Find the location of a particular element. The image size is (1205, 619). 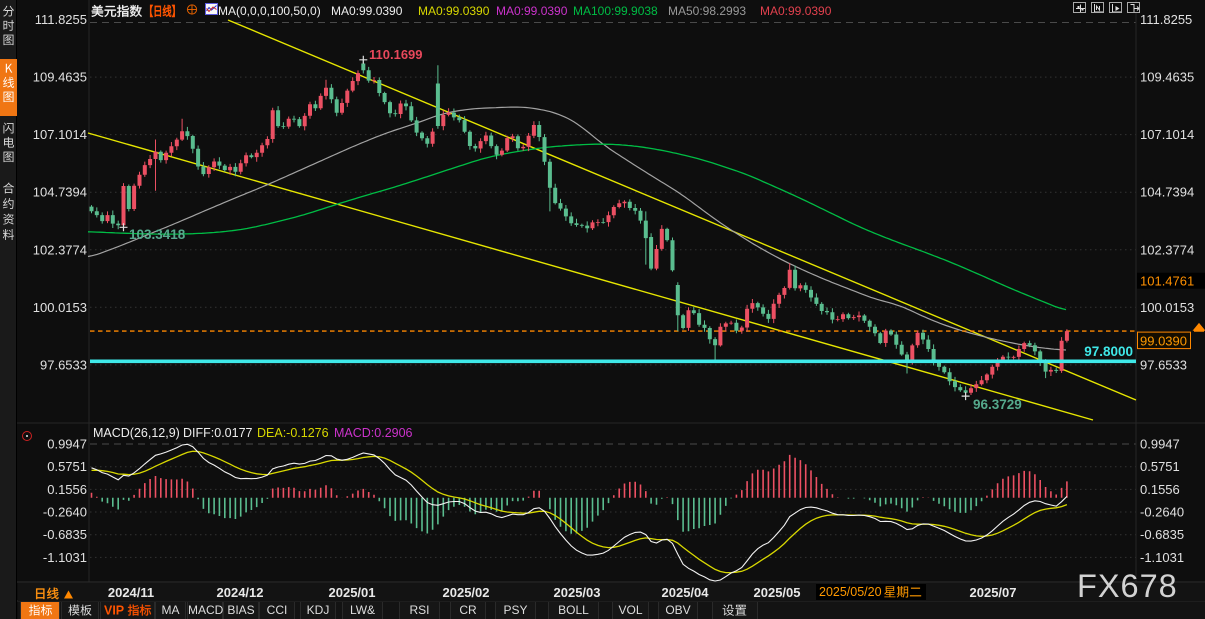

svg-text: 97.8000 is located at coordinates (1108, 351).